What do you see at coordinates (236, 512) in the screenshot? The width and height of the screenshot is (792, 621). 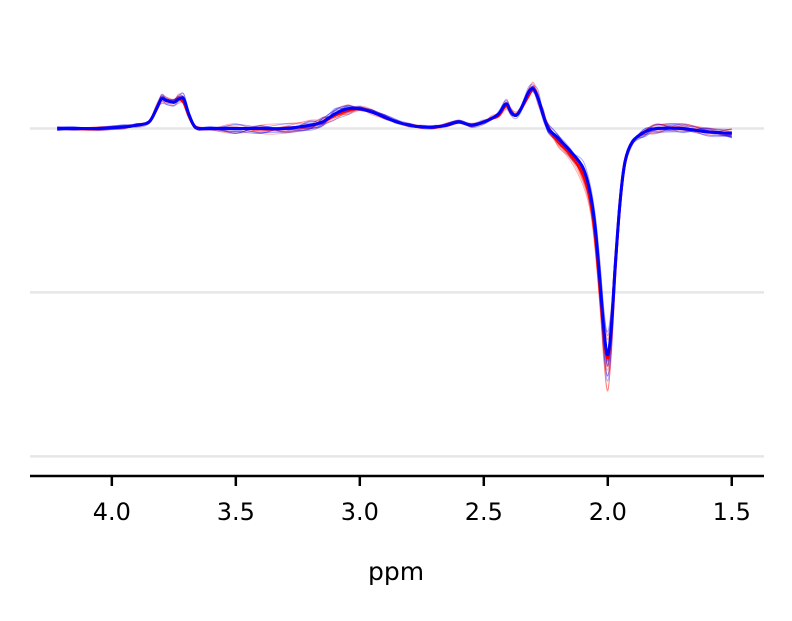 I see `x-tick-label-1: 3.5` at bounding box center [236, 512].